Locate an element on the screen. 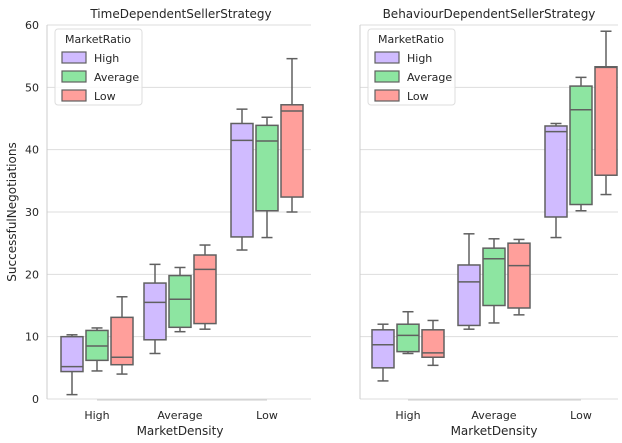 Image resolution: width=622 pixels, height=443 pixels. panel-title: TimeDependentSellerStrategy is located at coordinates (180, 14).